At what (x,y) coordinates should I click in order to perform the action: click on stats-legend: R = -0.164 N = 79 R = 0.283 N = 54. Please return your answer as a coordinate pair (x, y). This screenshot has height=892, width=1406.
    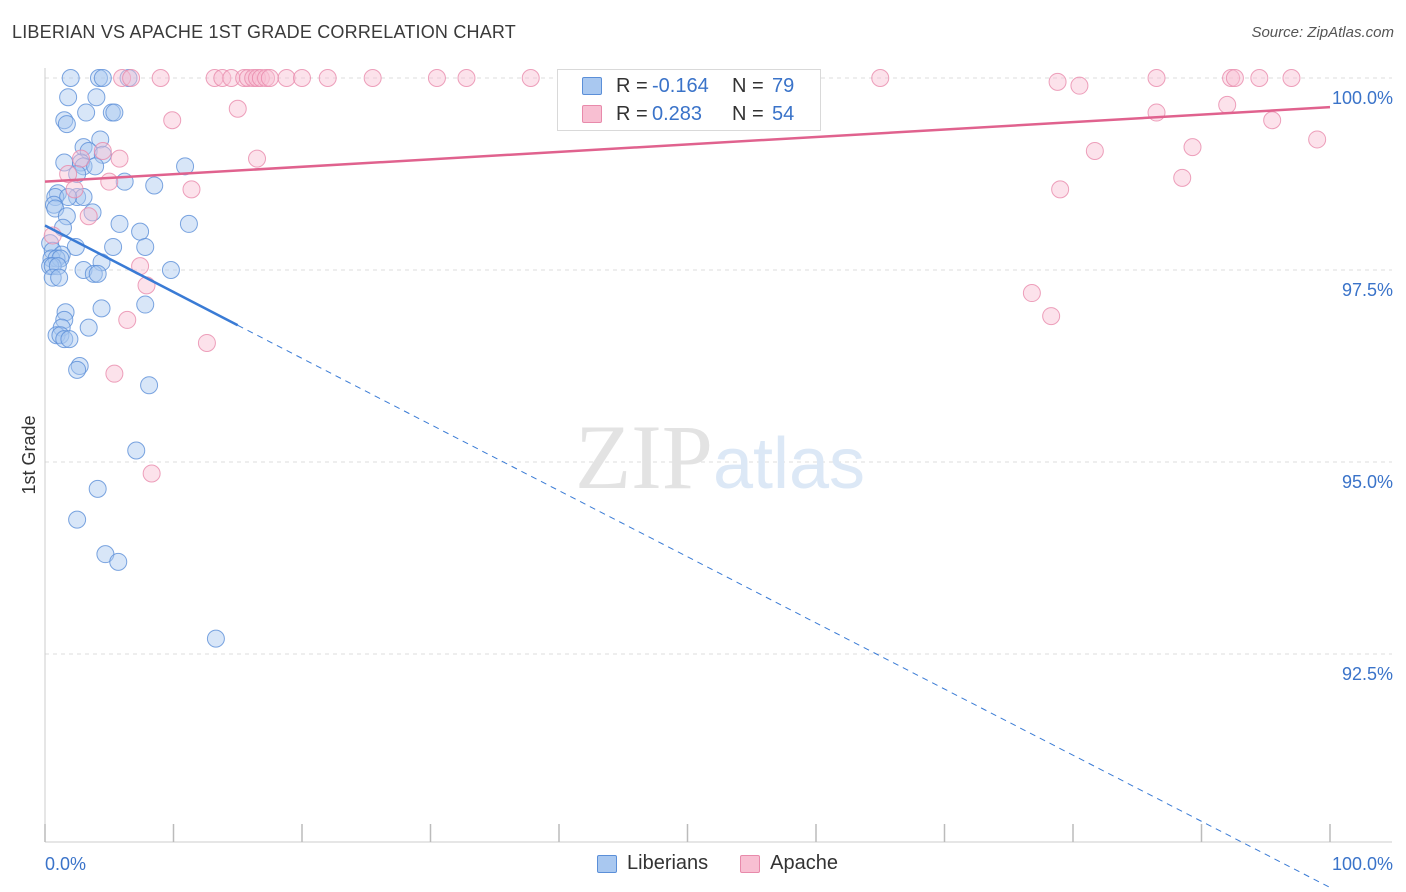
    Looking at the image, I should click on (689, 100).